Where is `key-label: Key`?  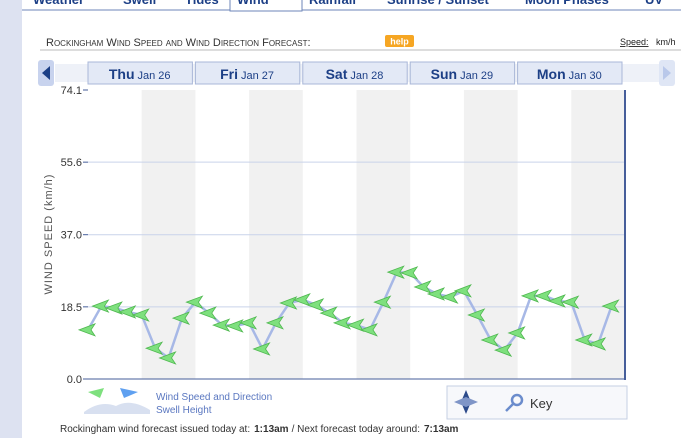
key-label: Key is located at coordinates (541, 403).